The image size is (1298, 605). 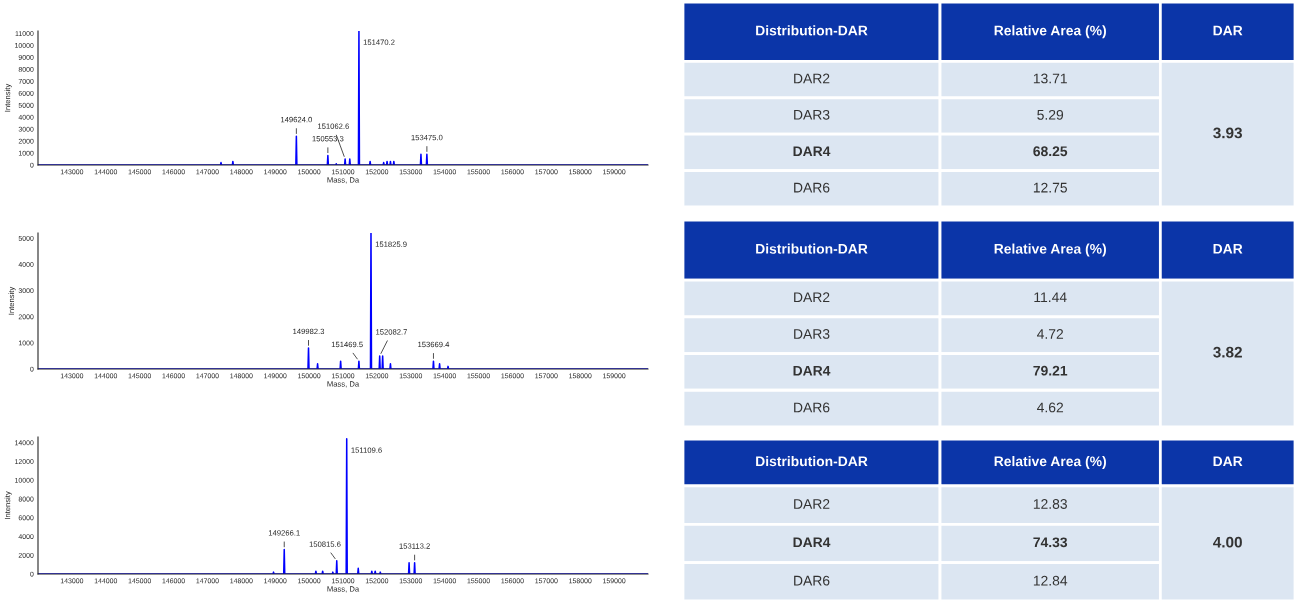 I want to click on data-label: 4.72, so click(x=1050, y=334).